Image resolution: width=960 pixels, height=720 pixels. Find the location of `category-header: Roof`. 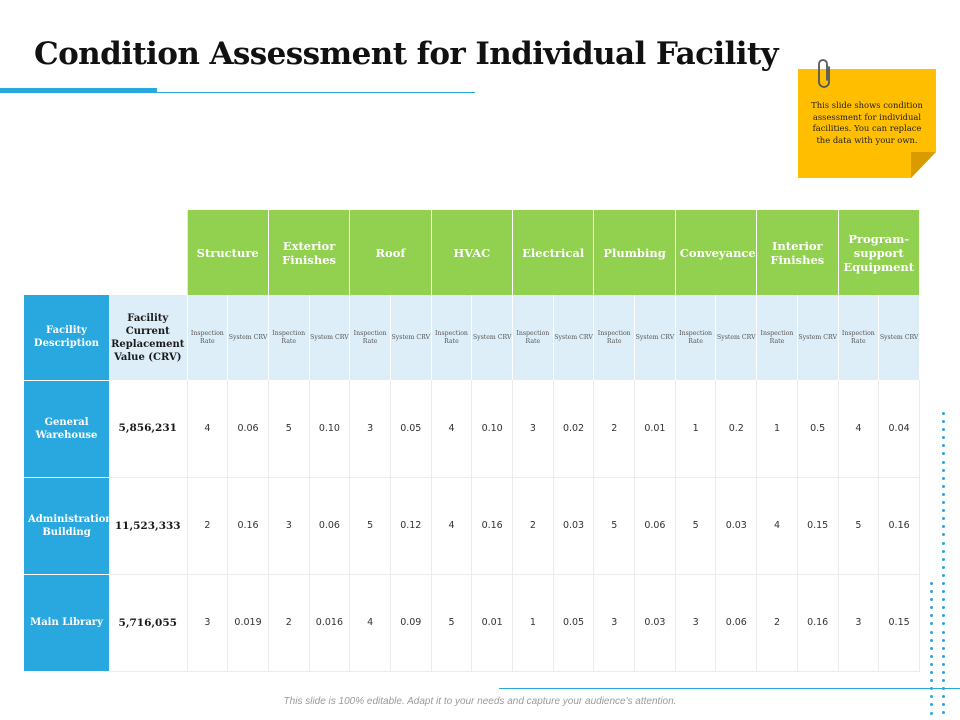

category-header: Roof is located at coordinates (390, 253).